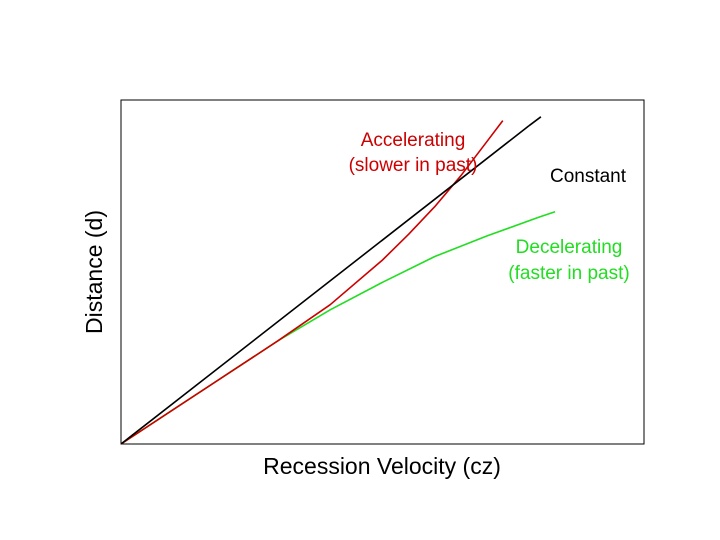 This screenshot has height=540, width=720. What do you see at coordinates (382, 466) in the screenshot?
I see `x-axis-title: Recession Velocity (cz)` at bounding box center [382, 466].